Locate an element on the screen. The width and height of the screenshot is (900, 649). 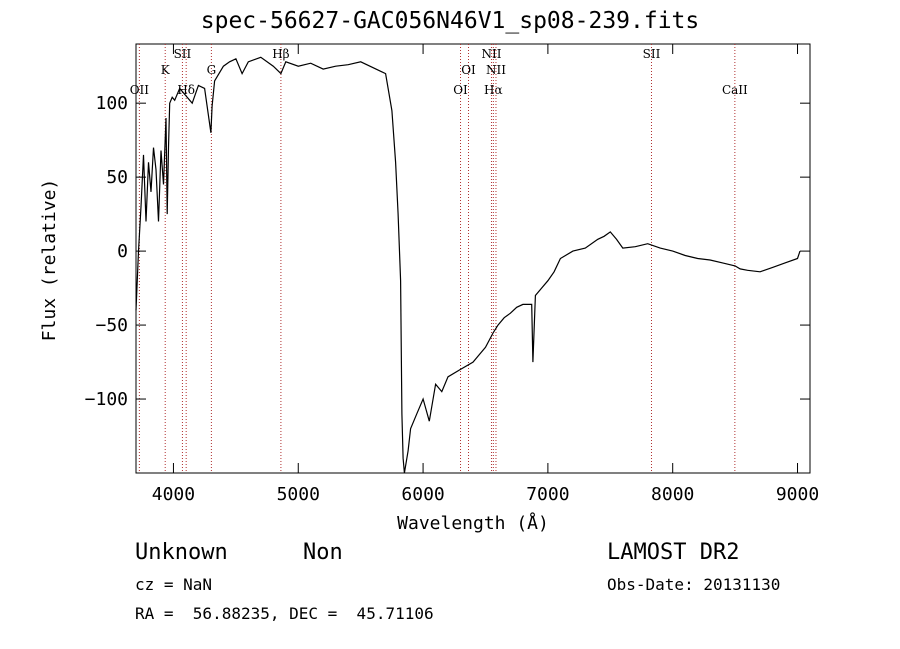
redshift-cz: cz = NaN is located at coordinates (174, 584).